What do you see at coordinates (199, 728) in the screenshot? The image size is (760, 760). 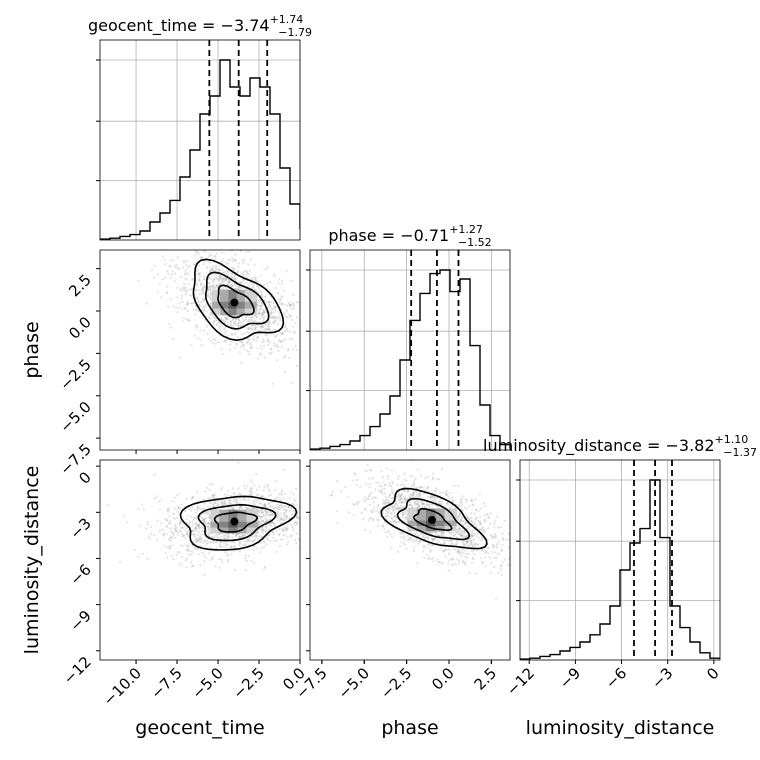 I see `xlabel-geocent-time: geocent_time` at bounding box center [199, 728].